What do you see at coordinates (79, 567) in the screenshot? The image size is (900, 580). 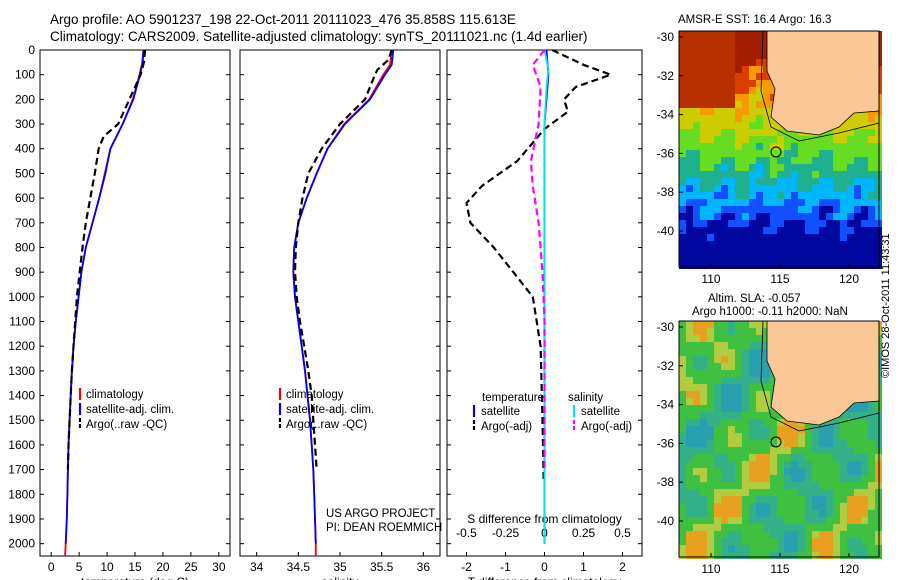 I see `x-tick-label: 5` at bounding box center [79, 567].